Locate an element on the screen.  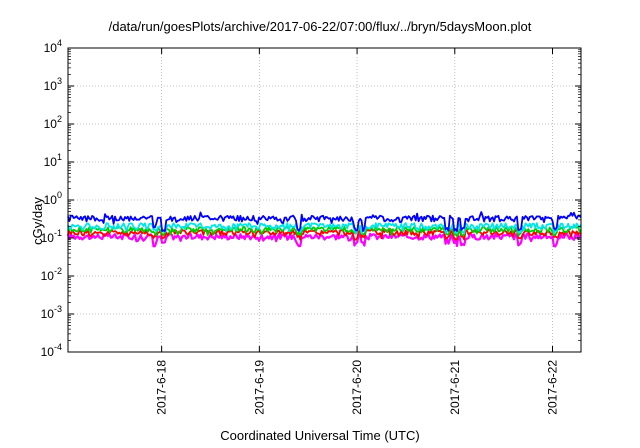
y-tick-label: 10⁻¹ is located at coordinates (51, 236).